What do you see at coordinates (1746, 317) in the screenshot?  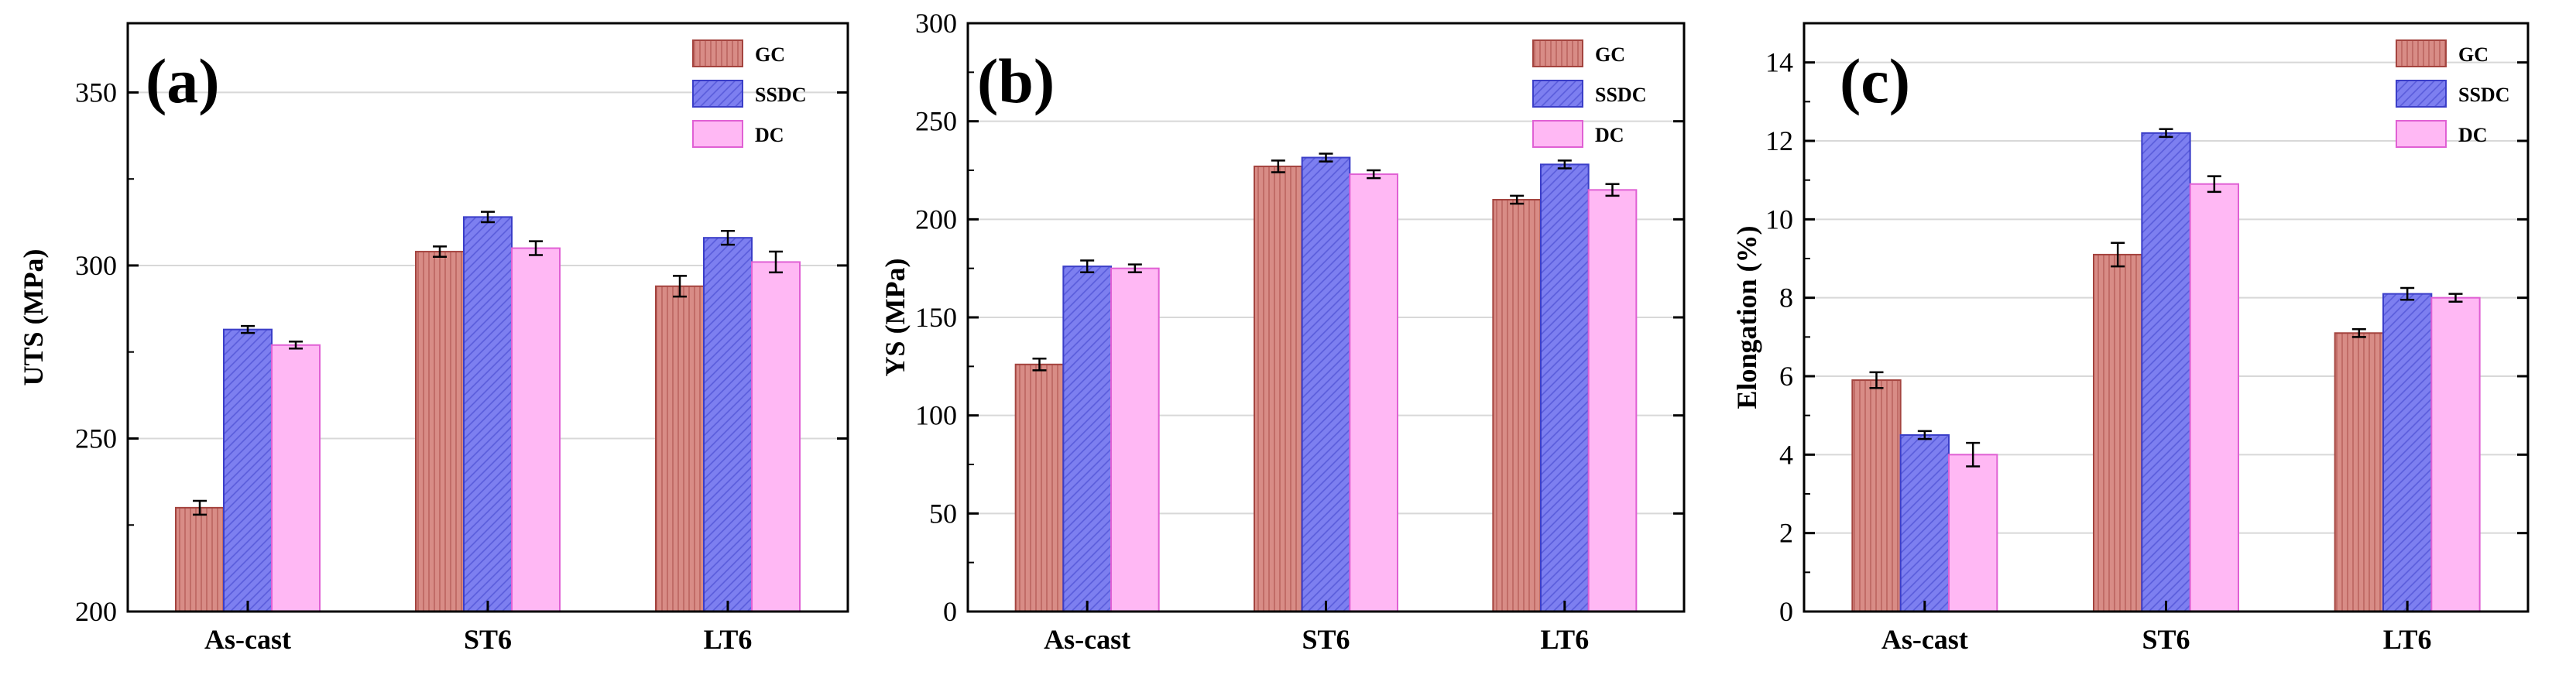 I see `y-axis-title: Elongation (%)` at bounding box center [1746, 317].